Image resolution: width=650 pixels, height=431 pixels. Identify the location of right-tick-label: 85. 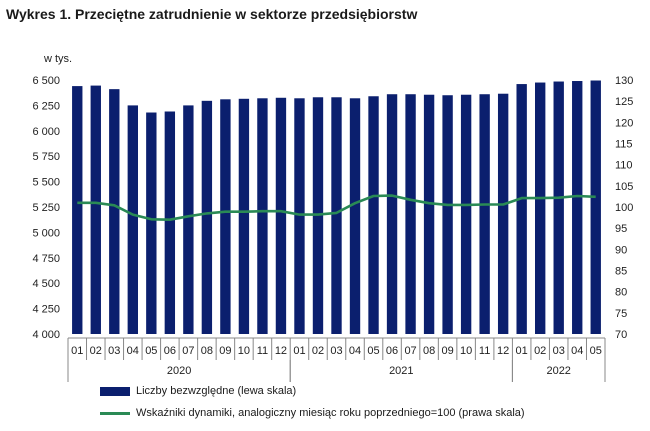
(621, 272).